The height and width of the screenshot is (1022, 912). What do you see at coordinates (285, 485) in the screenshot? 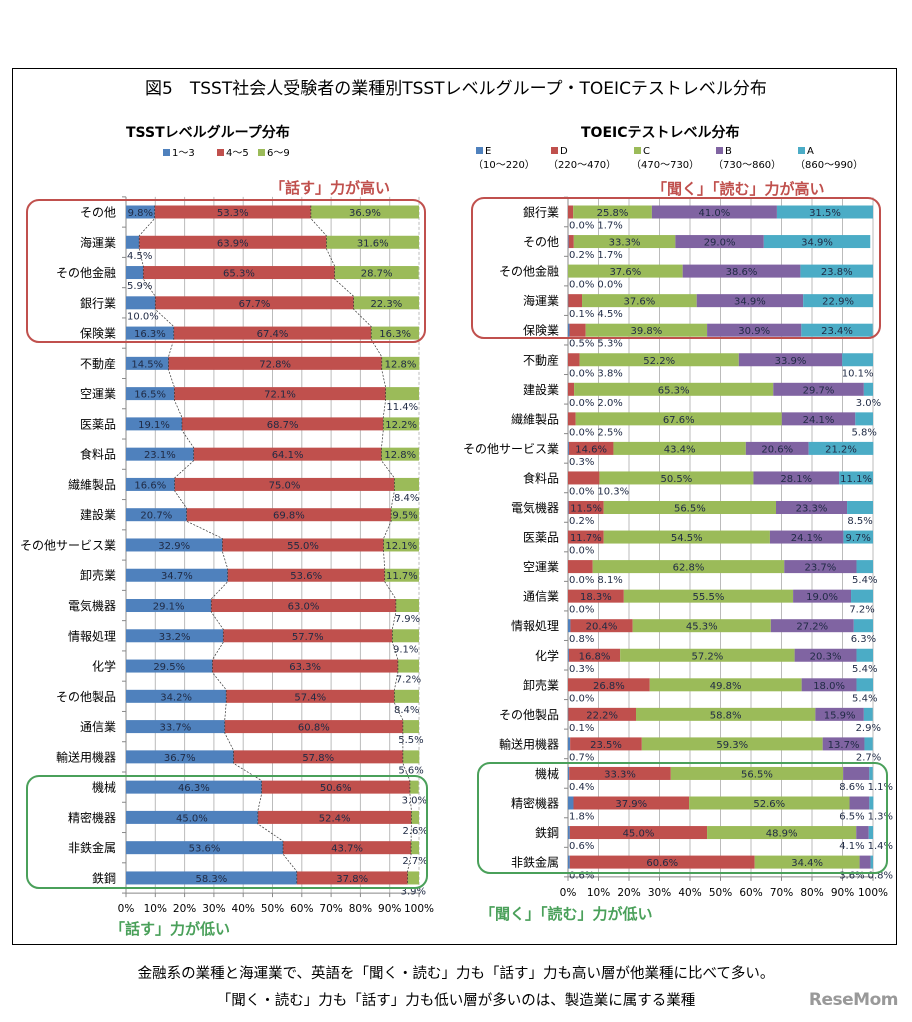
I see `data-label: 75.0%` at bounding box center [285, 485].